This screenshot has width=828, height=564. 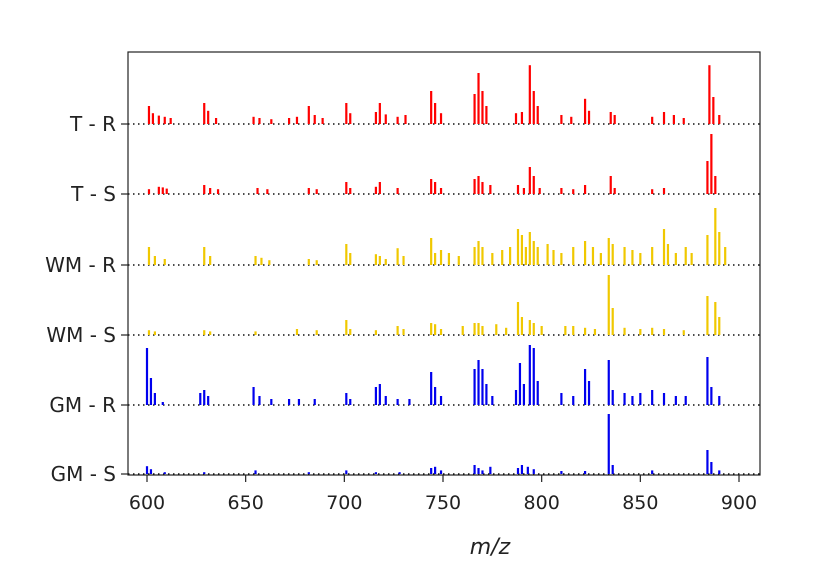 I want to click on row-label-t-s: T - S, so click(x=93, y=194).